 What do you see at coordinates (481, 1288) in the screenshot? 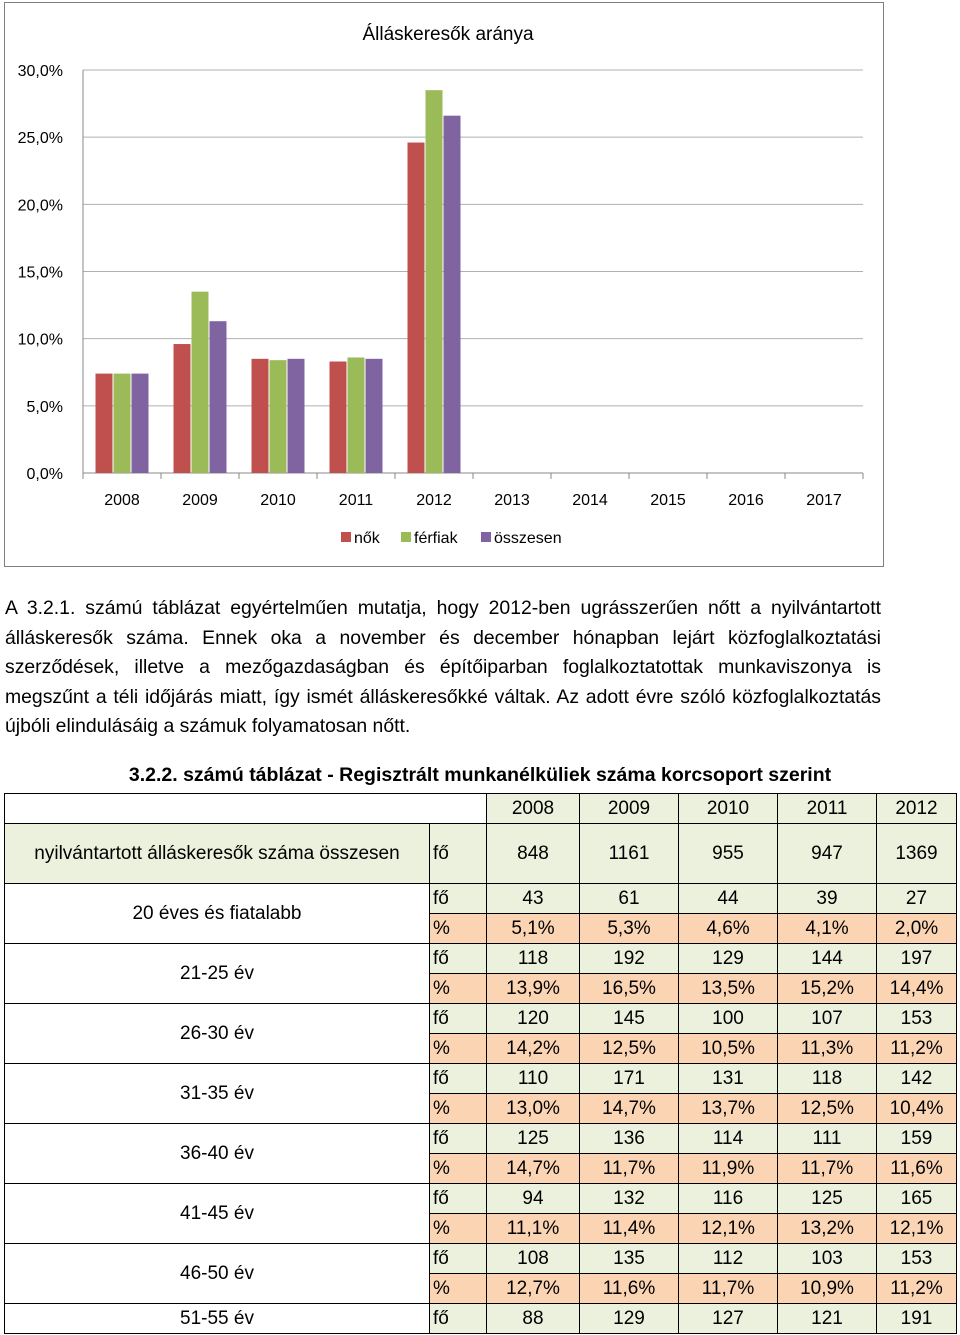
I see `table-row: % 12,7% 11,6% 11,7% 10,9% 11,2%` at bounding box center [481, 1288].